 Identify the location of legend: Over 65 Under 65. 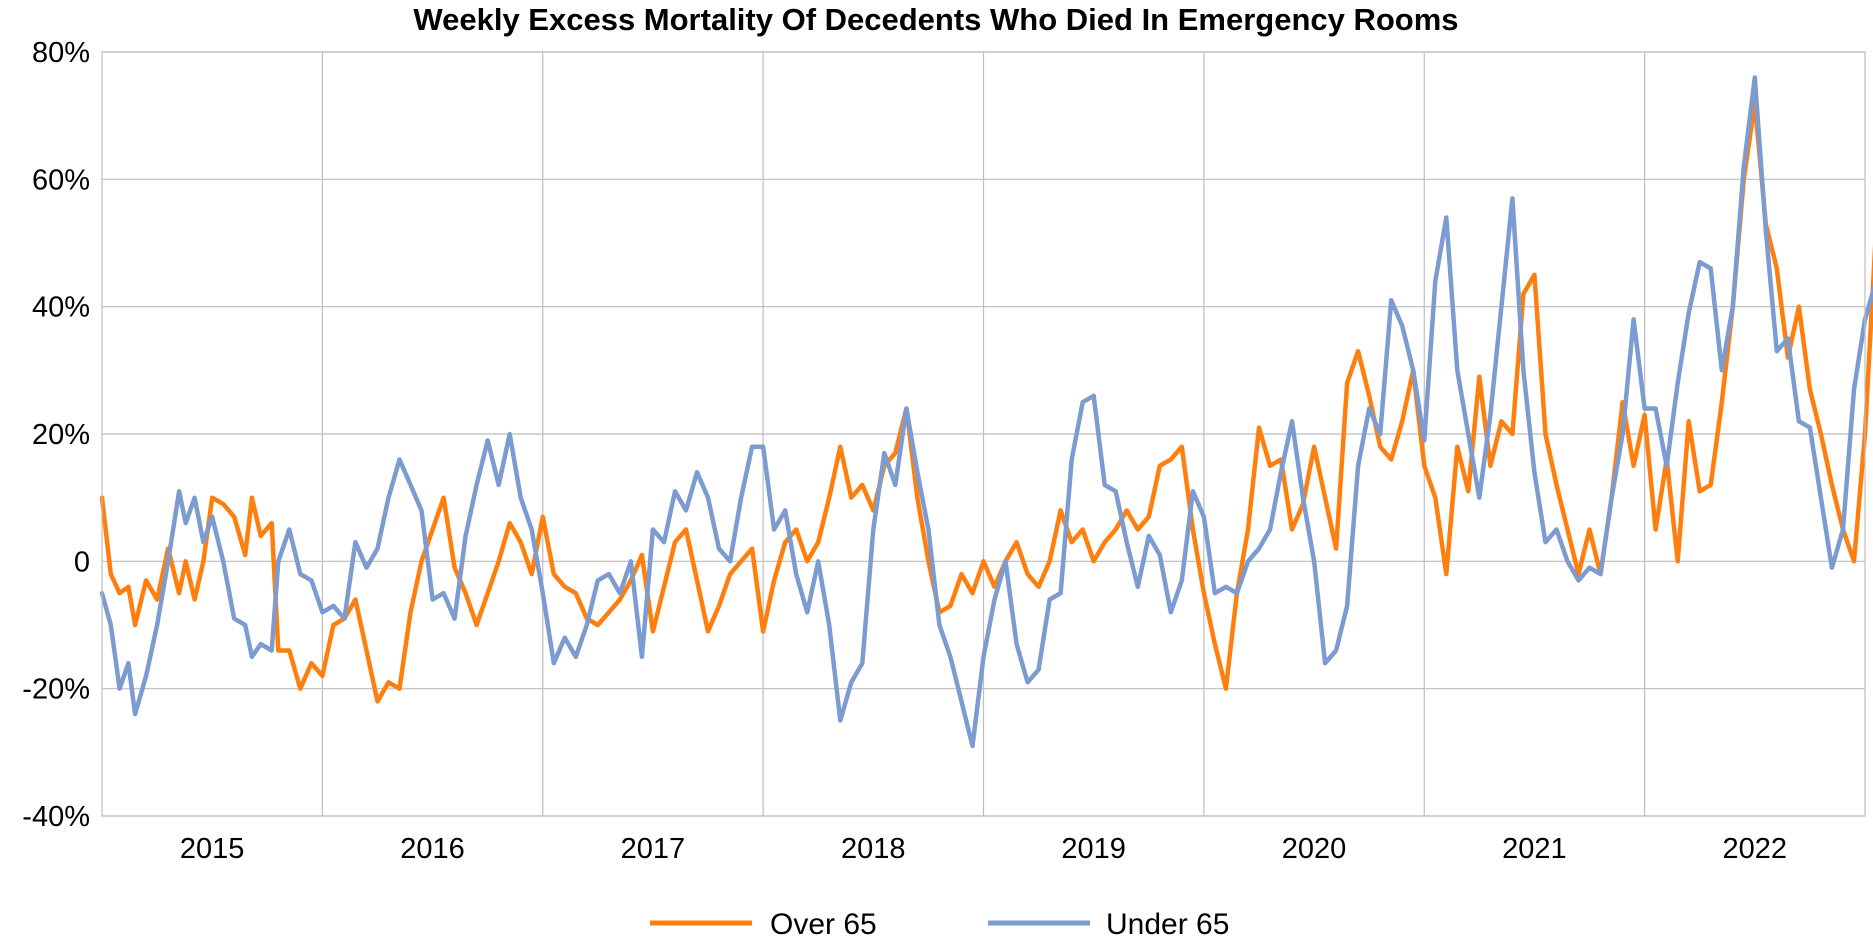
(939, 924).